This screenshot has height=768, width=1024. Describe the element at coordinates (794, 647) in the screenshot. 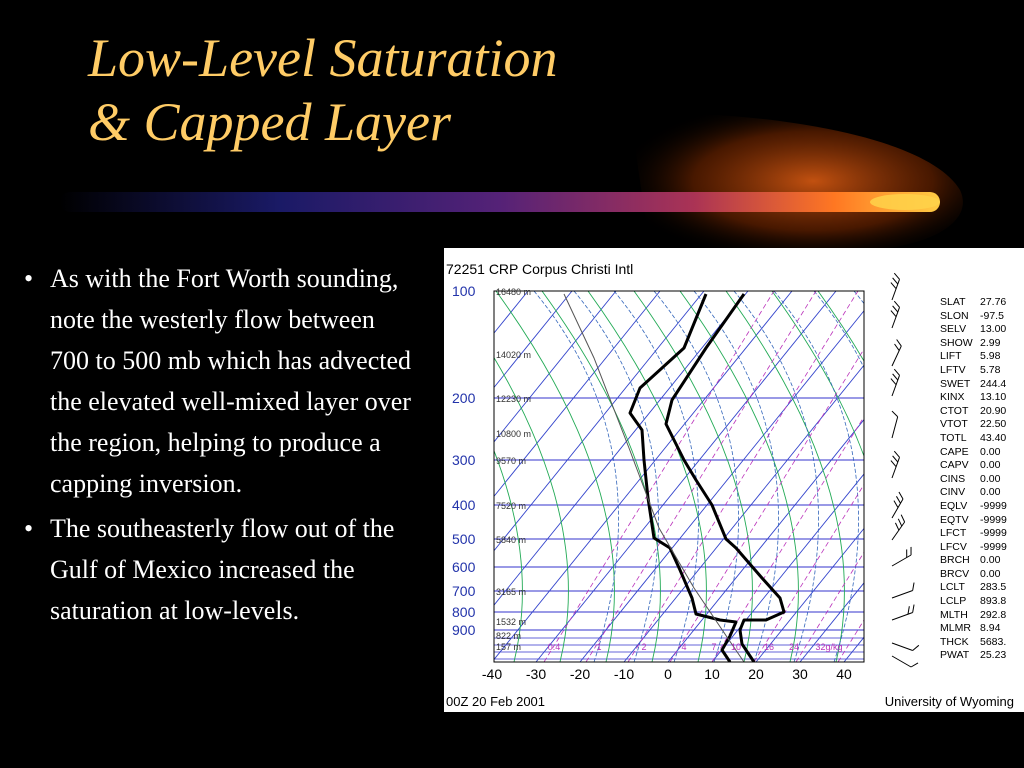

I see `mixing-ratio-label: 24` at that location.